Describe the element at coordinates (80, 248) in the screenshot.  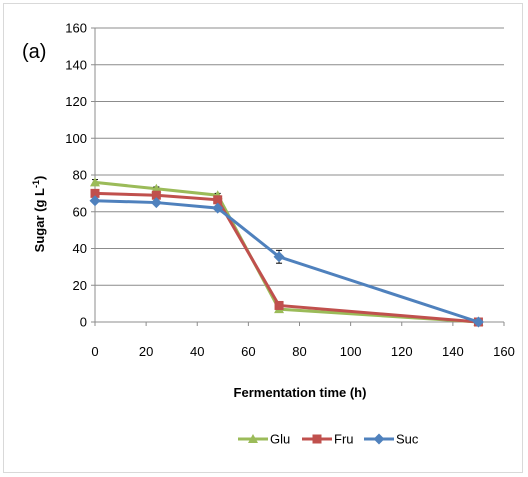
I see `y-tick-label-40: 40` at that location.